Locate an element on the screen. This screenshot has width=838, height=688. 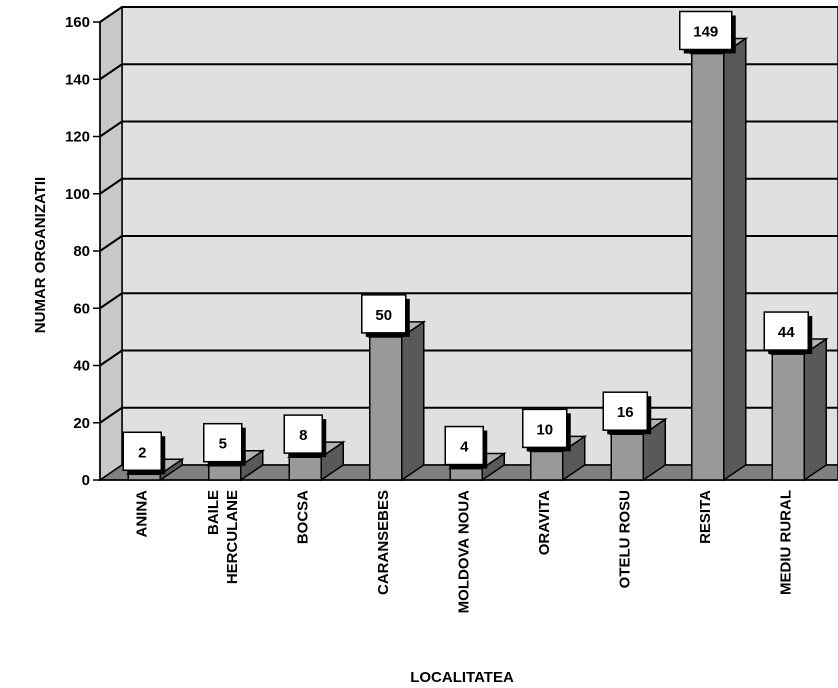
data-label-text: 16 is located at coordinates (625, 412).